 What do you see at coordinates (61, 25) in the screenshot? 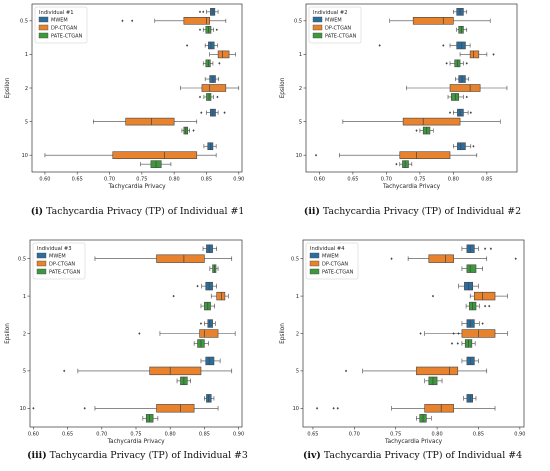
I see `legend: Individual #1 MWEM DP-CTGAN PATE-CTGAN` at bounding box center [61, 25].